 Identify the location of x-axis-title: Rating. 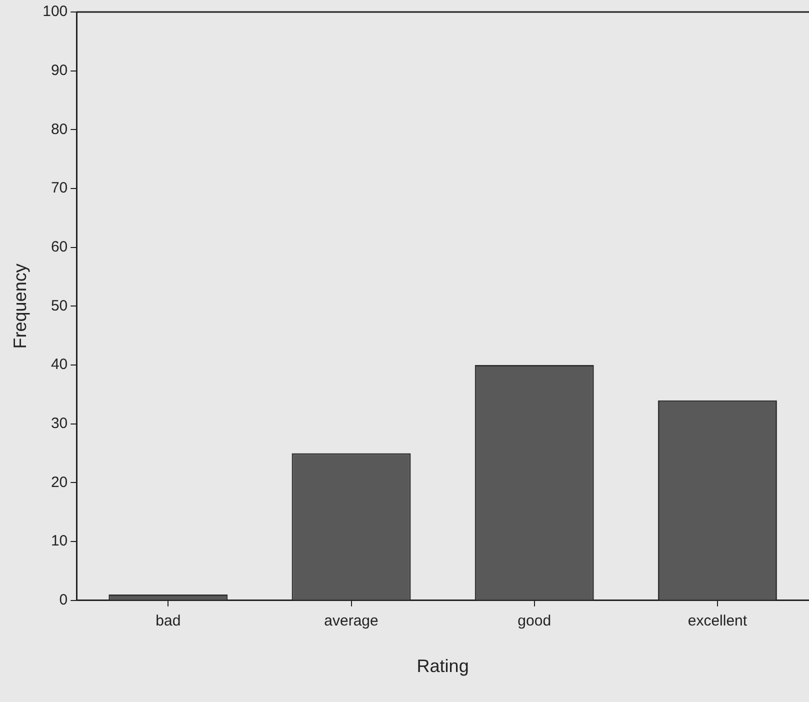
(442, 666).